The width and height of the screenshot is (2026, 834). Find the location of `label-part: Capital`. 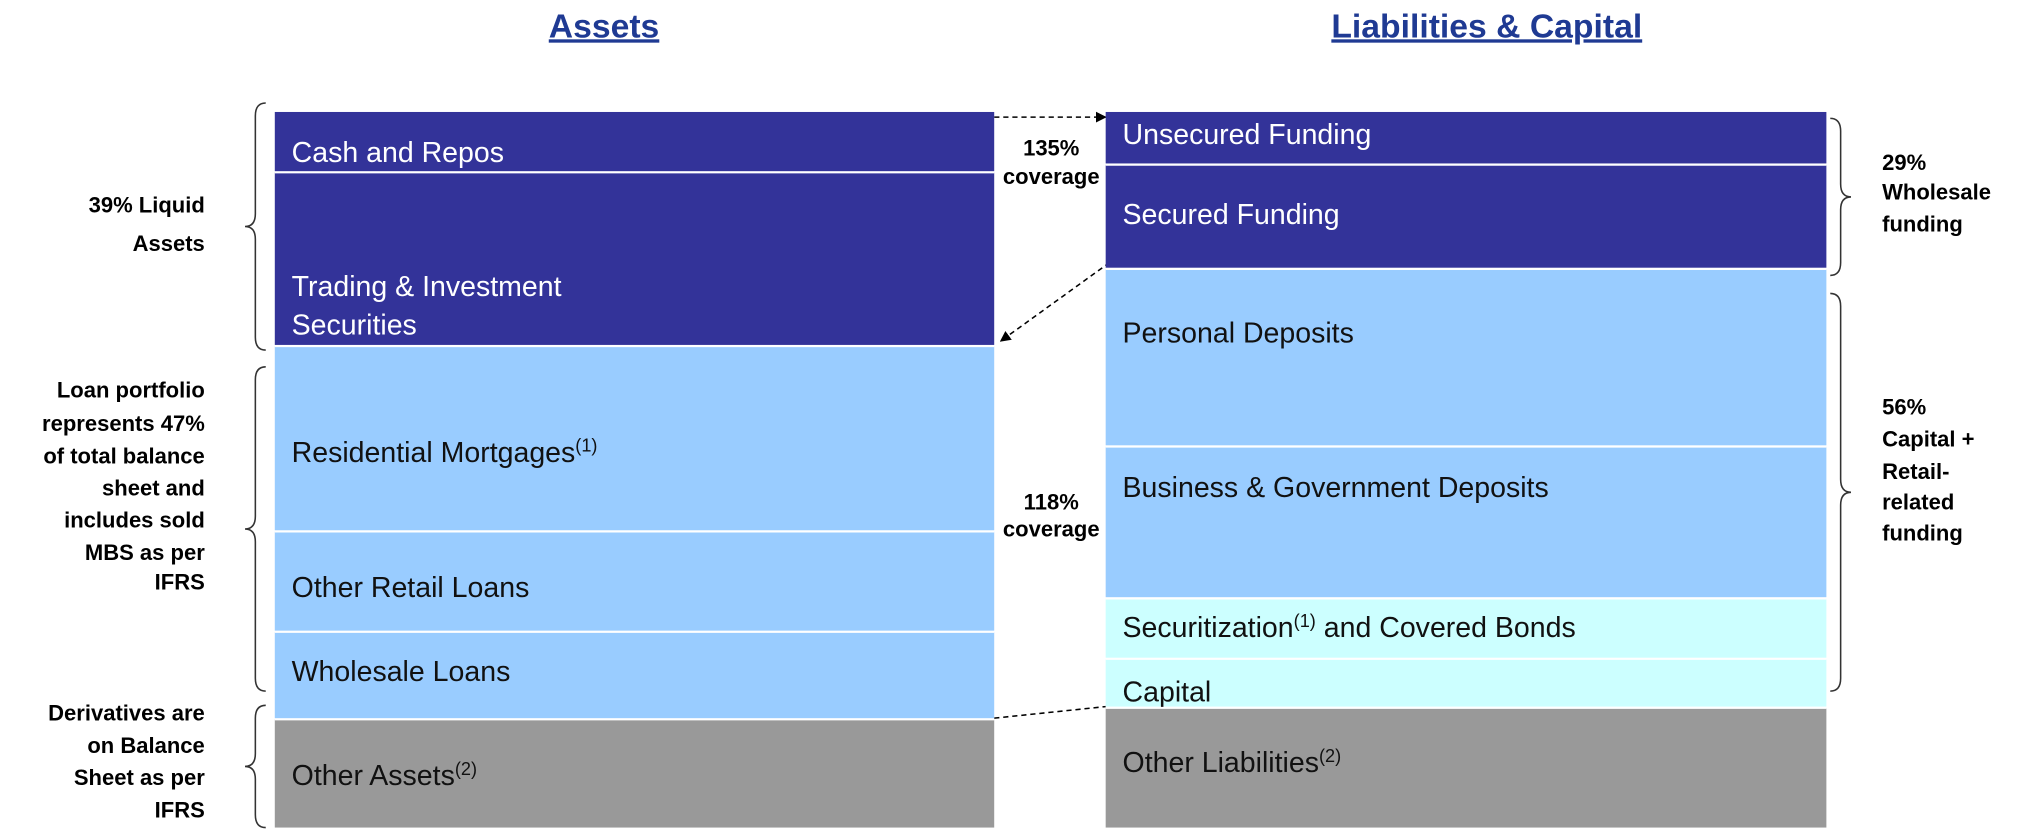

label-part: Capital is located at coordinates (1167, 693).